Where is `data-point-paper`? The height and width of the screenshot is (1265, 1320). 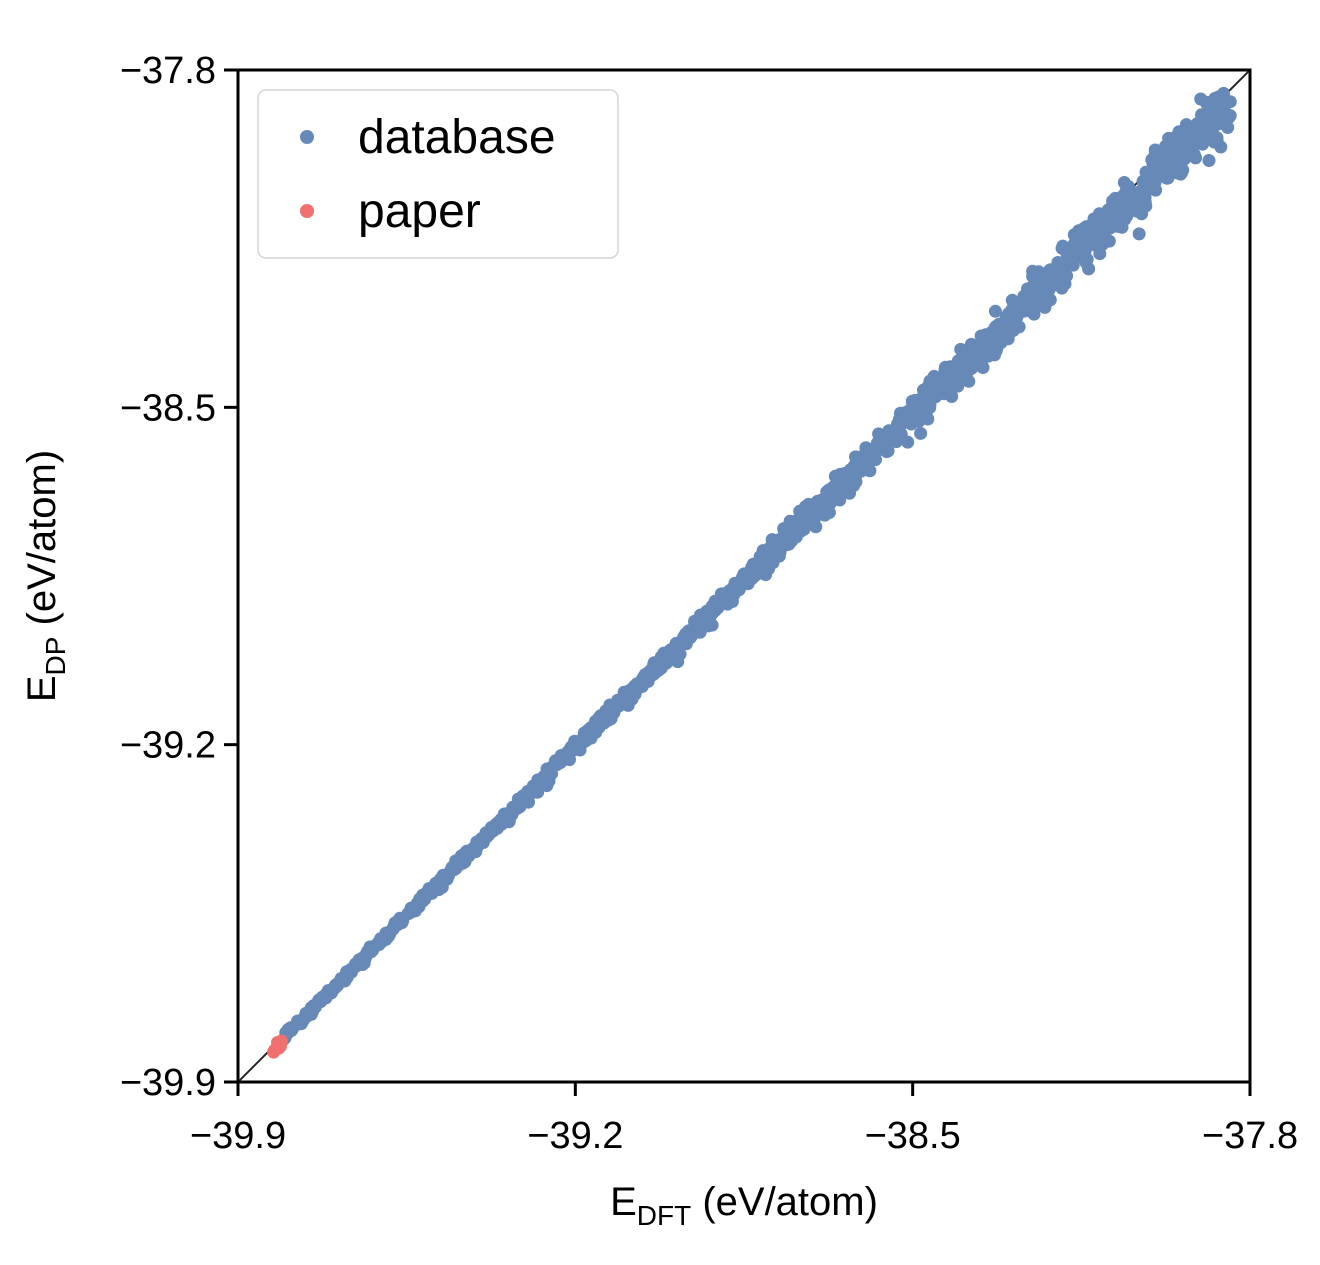 data-point-paper is located at coordinates (278, 1048).